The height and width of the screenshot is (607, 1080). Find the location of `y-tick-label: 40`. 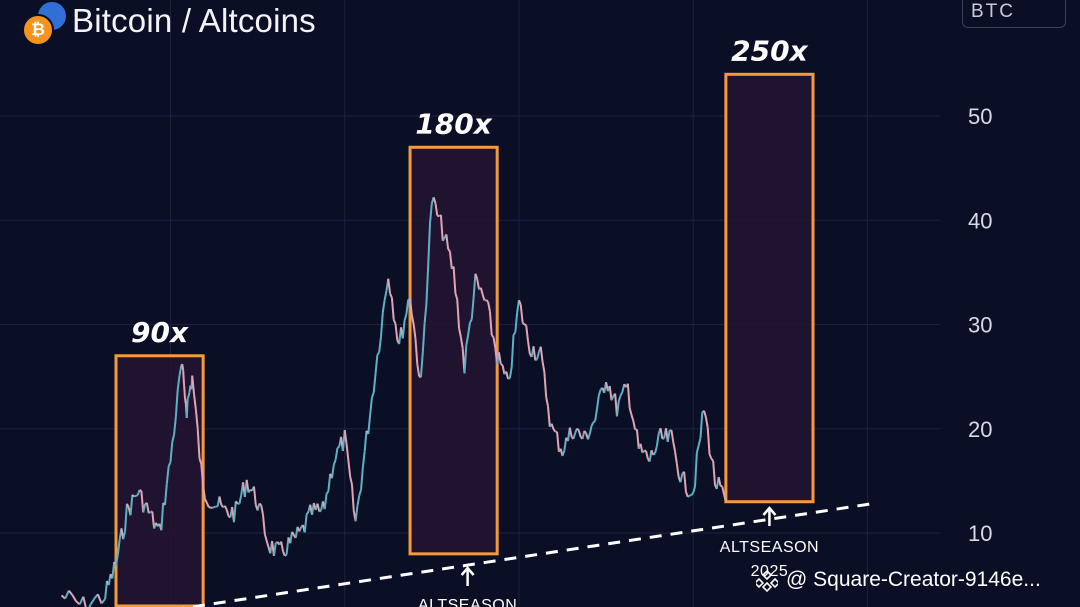

y-tick-label: 40 is located at coordinates (980, 220).